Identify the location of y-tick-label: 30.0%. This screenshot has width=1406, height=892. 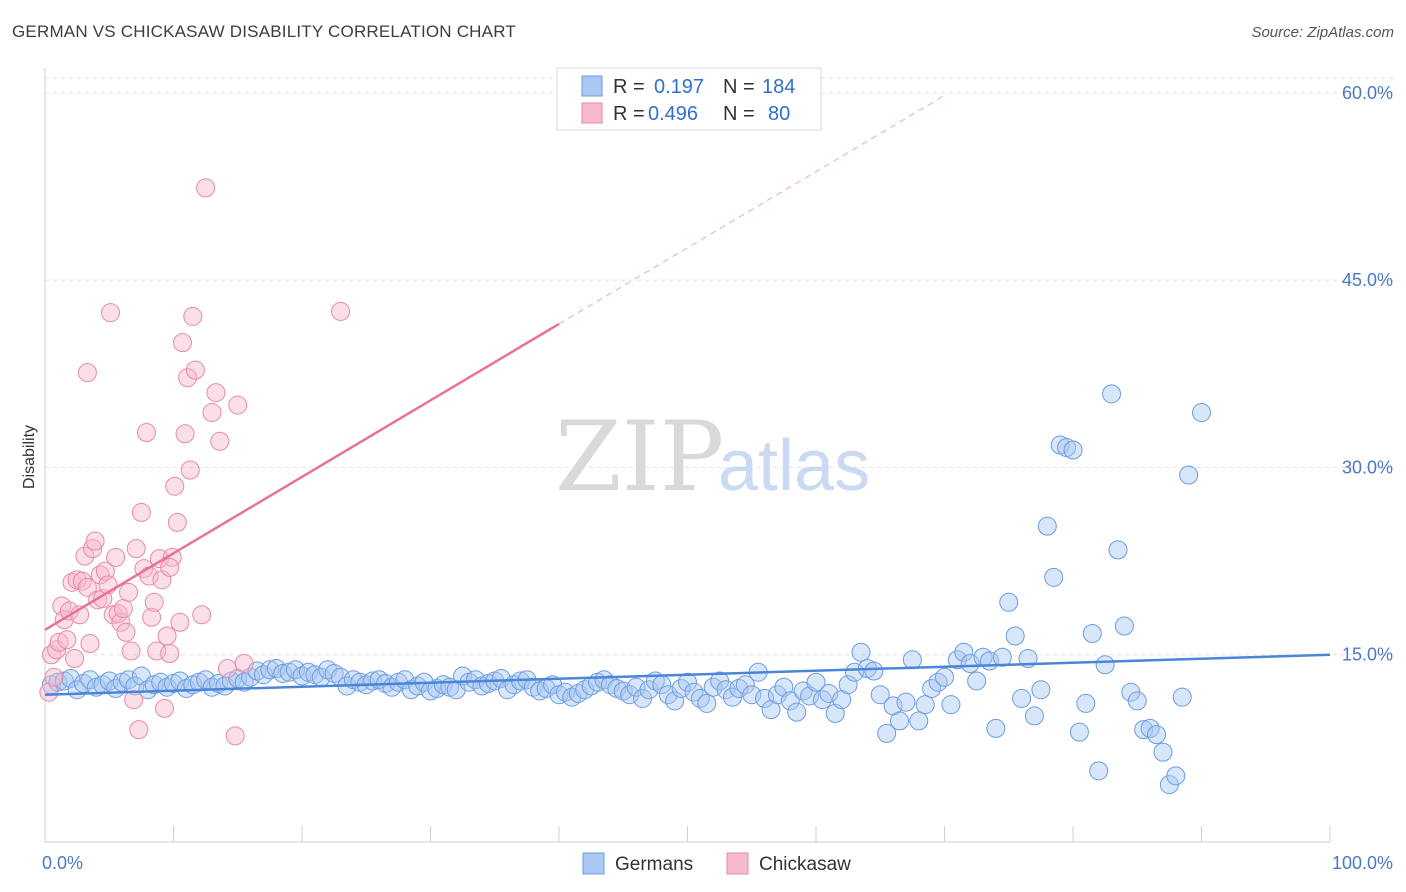
(1367, 467).